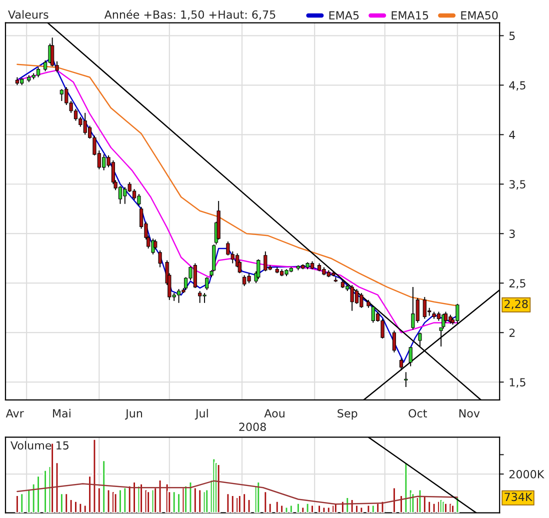 The height and width of the screenshot is (518, 549). I want to click on x-tick-label: Aou, so click(274, 413).